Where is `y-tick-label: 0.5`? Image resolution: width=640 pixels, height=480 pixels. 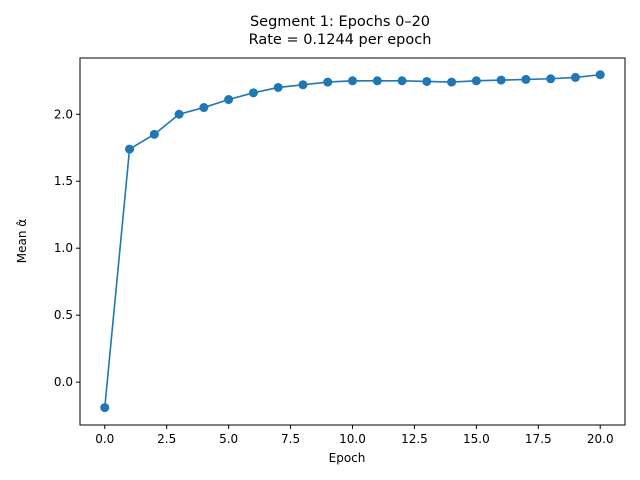 y-tick-label: 0.5 is located at coordinates (63, 315).